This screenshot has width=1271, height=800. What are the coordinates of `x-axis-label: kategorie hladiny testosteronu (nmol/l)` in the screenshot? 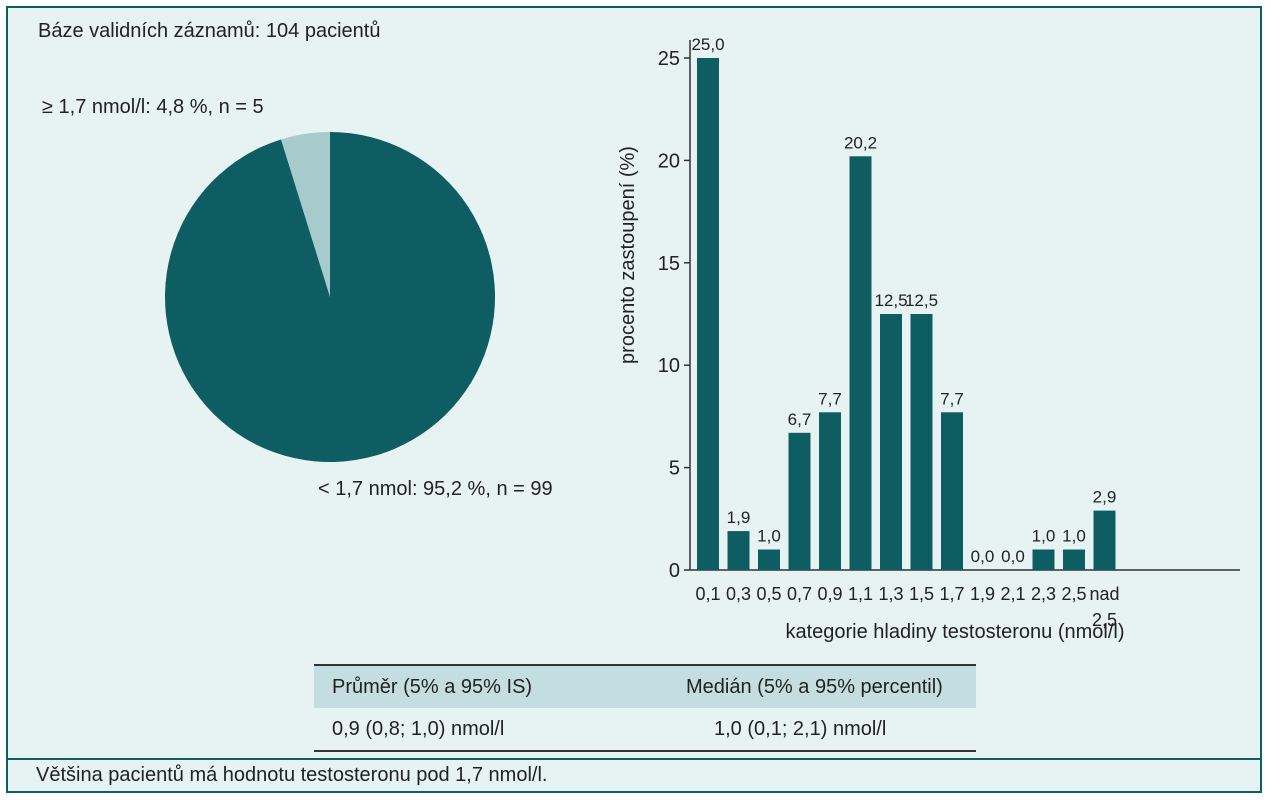 It's located at (954, 632).